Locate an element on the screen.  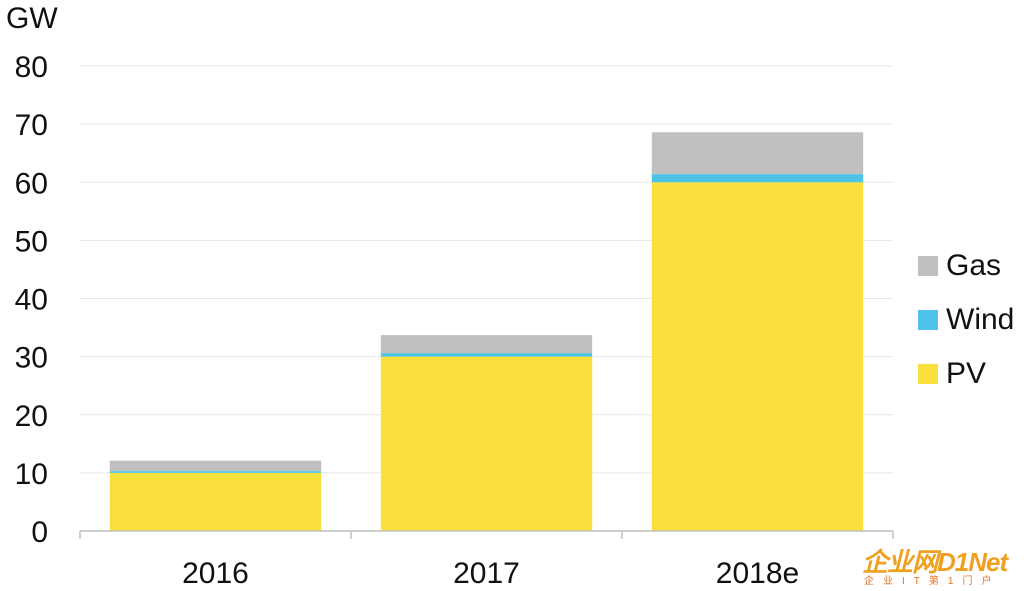
legend-item-gas: Gas is located at coordinates (966, 266).